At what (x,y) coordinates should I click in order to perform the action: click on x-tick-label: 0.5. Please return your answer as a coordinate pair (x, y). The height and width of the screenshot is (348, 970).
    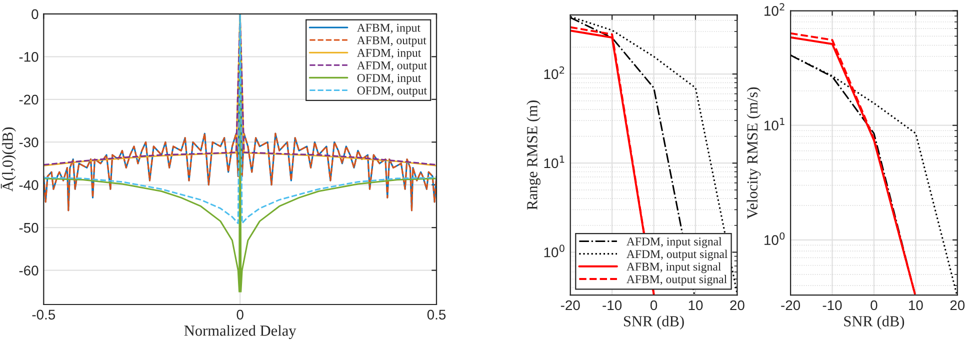
    Looking at the image, I should click on (436, 315).